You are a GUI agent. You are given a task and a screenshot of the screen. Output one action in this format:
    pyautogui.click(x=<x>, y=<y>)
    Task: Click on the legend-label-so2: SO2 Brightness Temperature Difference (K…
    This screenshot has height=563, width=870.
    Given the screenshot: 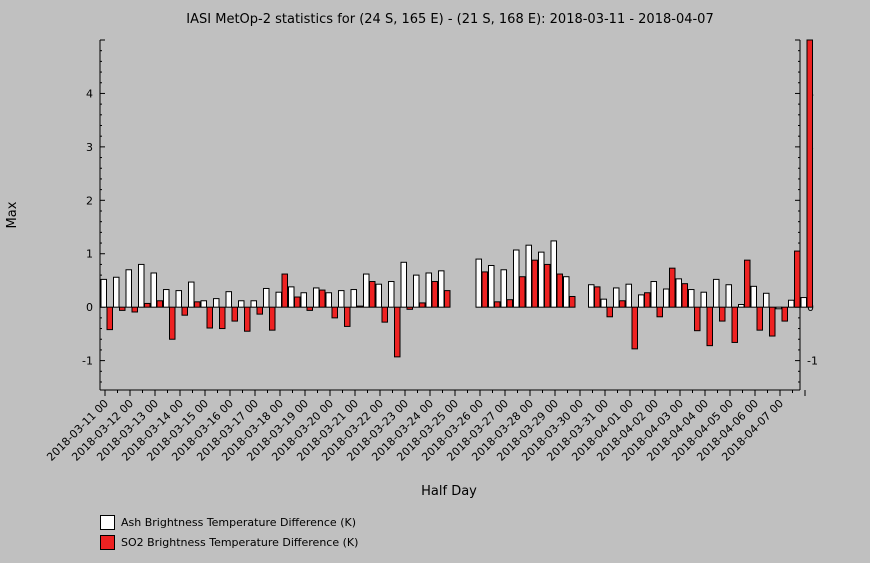 What is the action you would take?
    pyautogui.click(x=240, y=542)
    